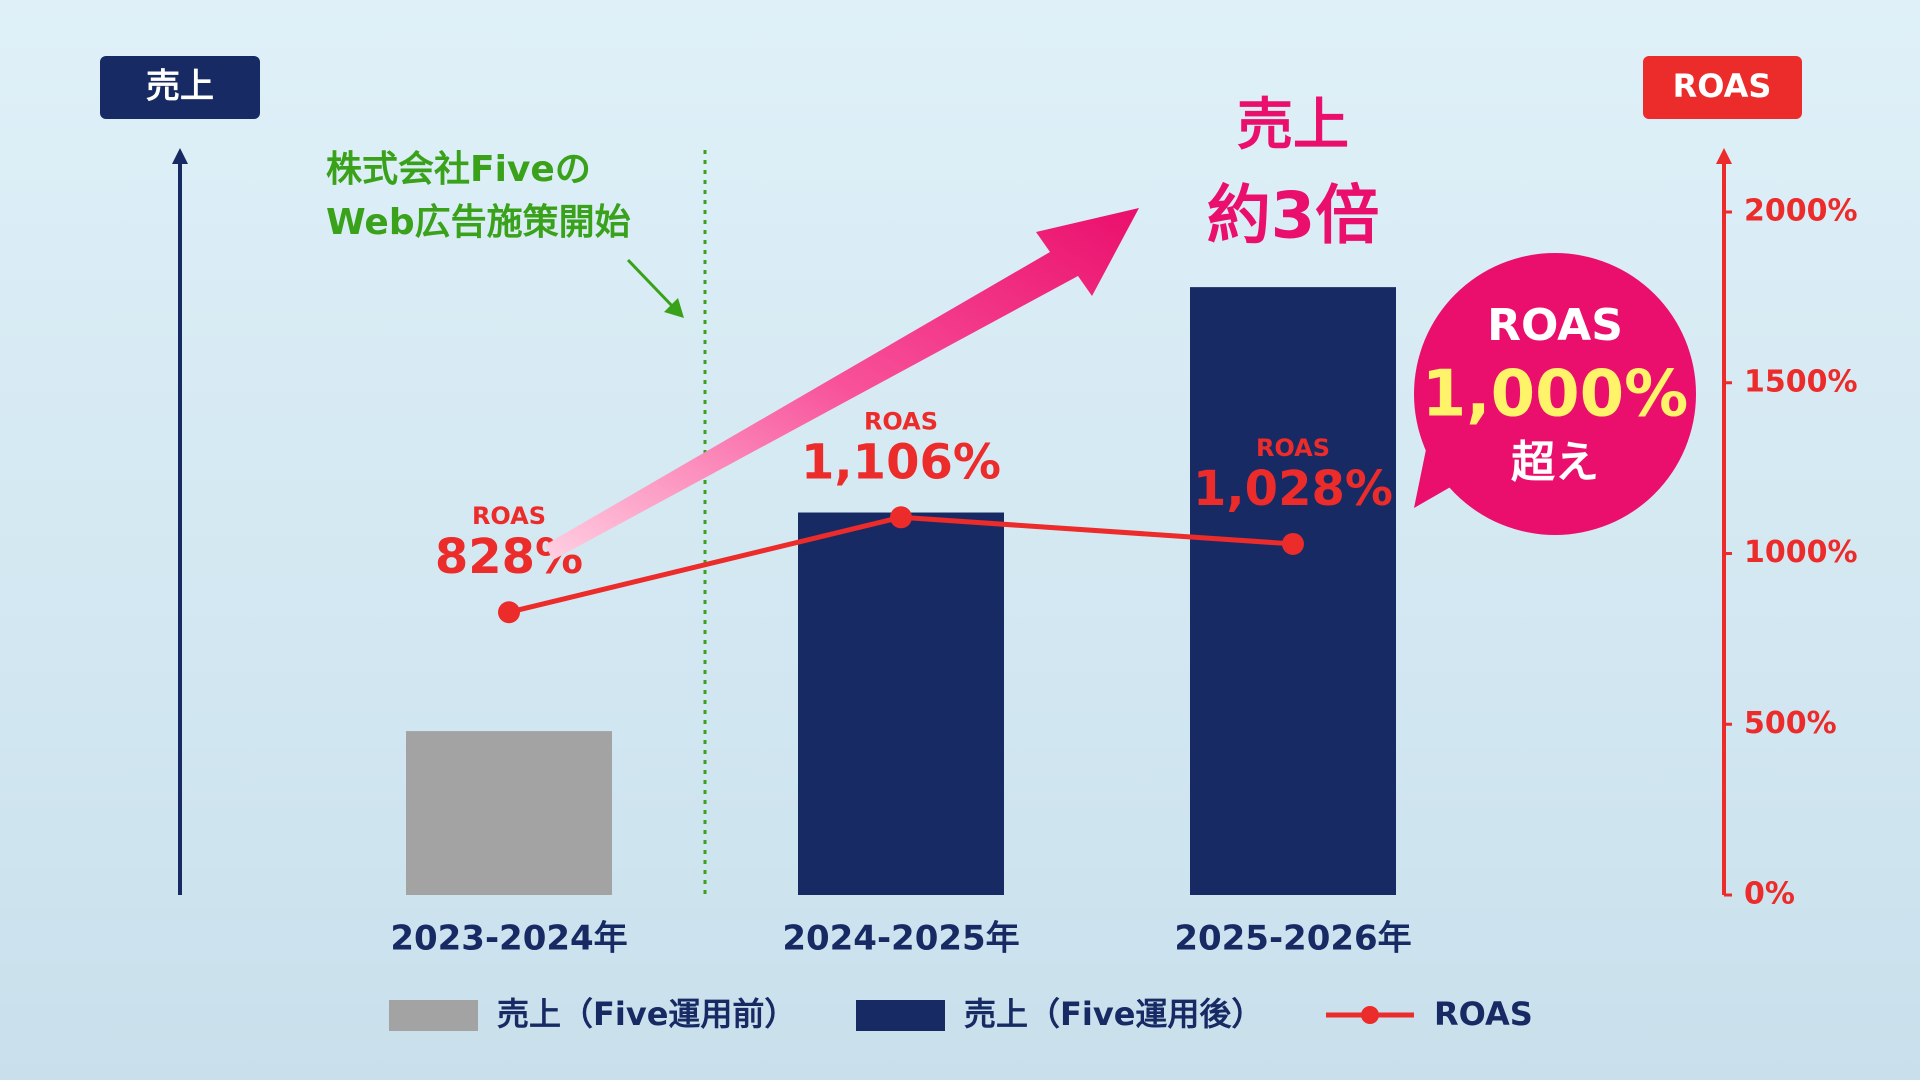 The width and height of the screenshot is (1920, 1080). I want to click on value-label: 1,106%, so click(901, 462).